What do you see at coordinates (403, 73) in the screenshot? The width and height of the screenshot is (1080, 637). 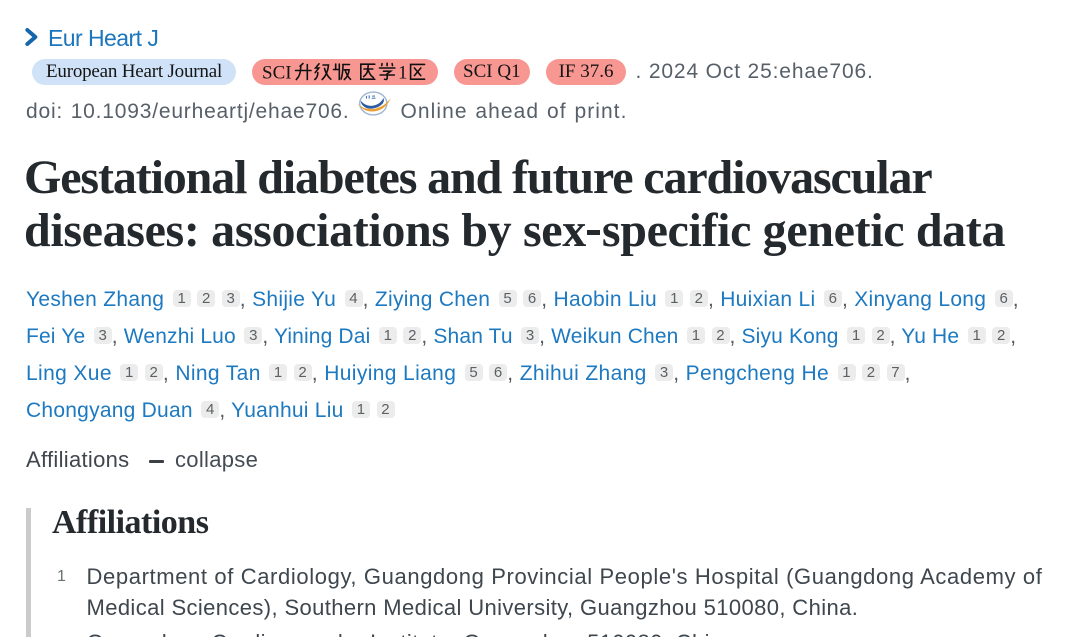 I see `svg-text: 1` at bounding box center [403, 73].